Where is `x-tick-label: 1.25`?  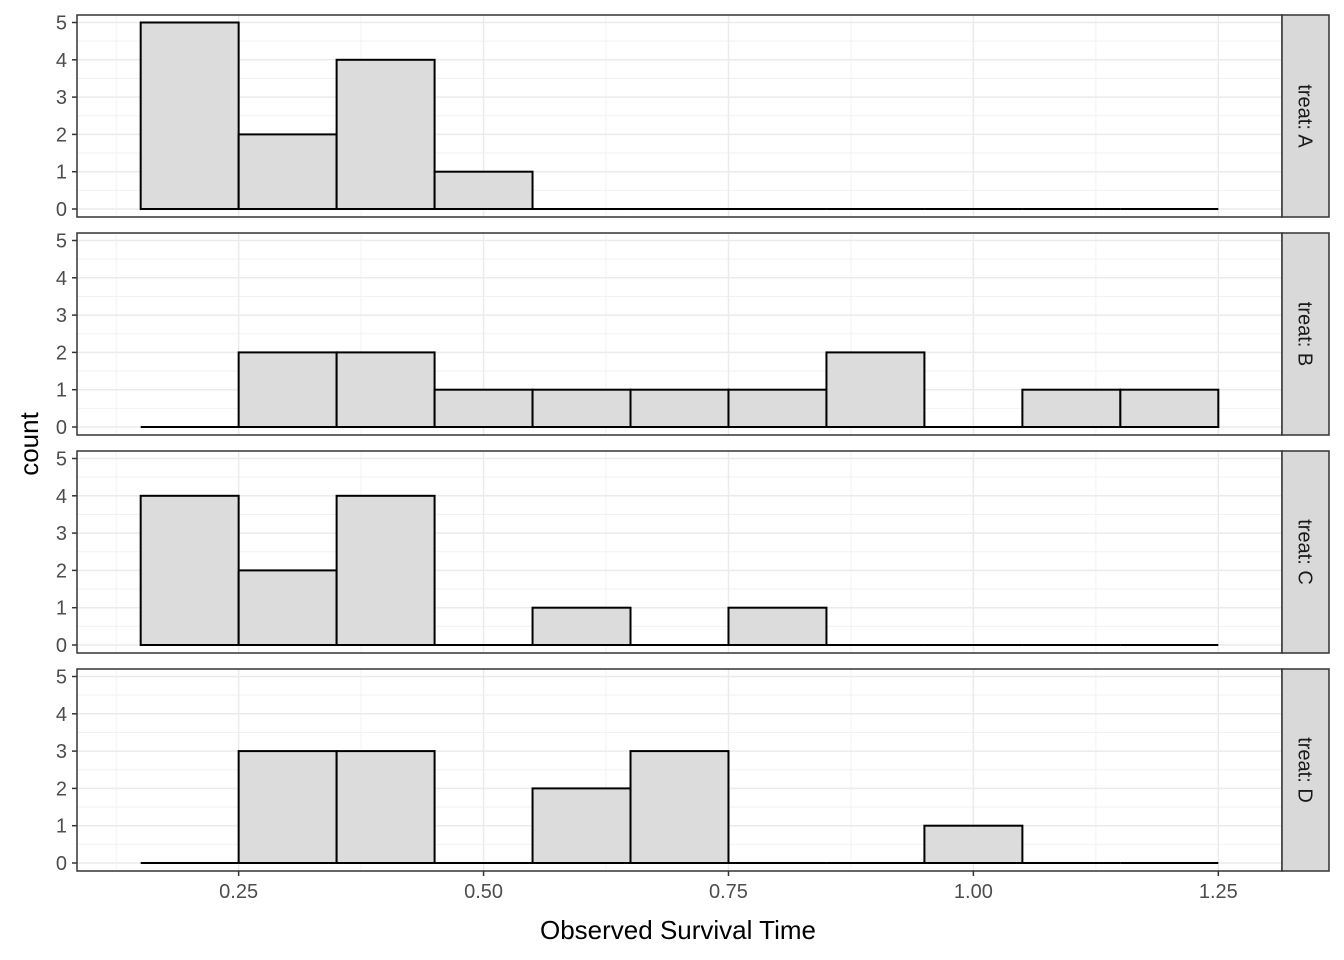 x-tick-label: 1.25 is located at coordinates (1218, 892).